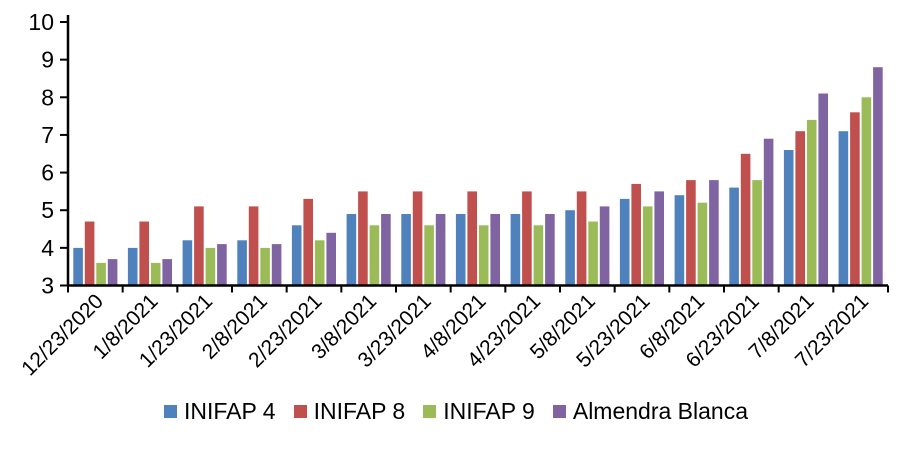  What do you see at coordinates (47, 60) in the screenshot?
I see `y-tick-label: 9` at bounding box center [47, 60].